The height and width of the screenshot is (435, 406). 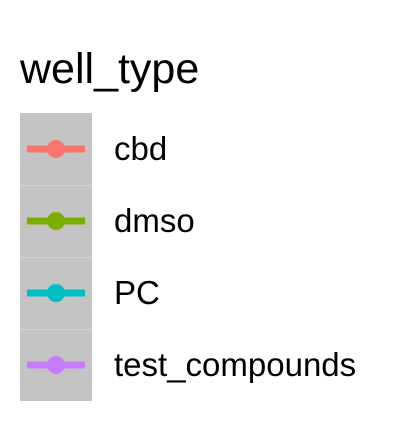 What do you see at coordinates (154, 220) in the screenshot?
I see `legend-label-1: dmso` at bounding box center [154, 220].